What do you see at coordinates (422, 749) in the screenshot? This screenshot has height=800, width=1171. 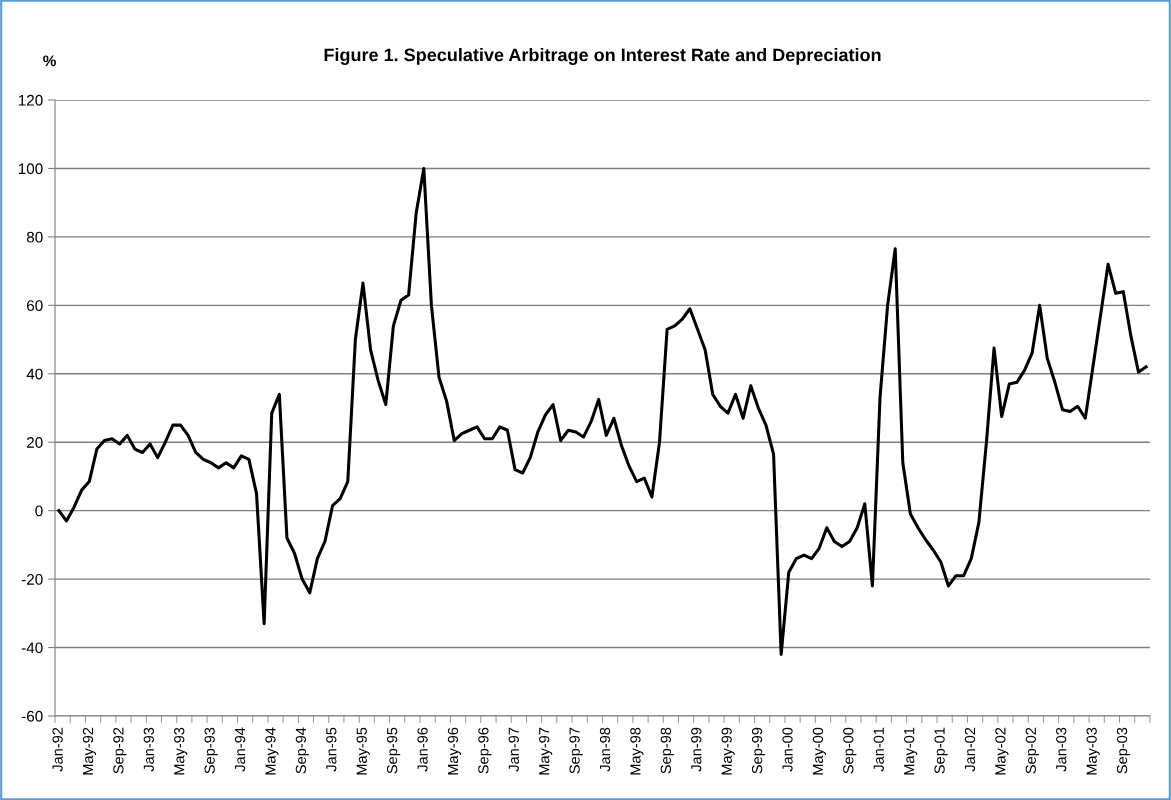 I see `x-tick-label: Jan-96` at bounding box center [422, 749].